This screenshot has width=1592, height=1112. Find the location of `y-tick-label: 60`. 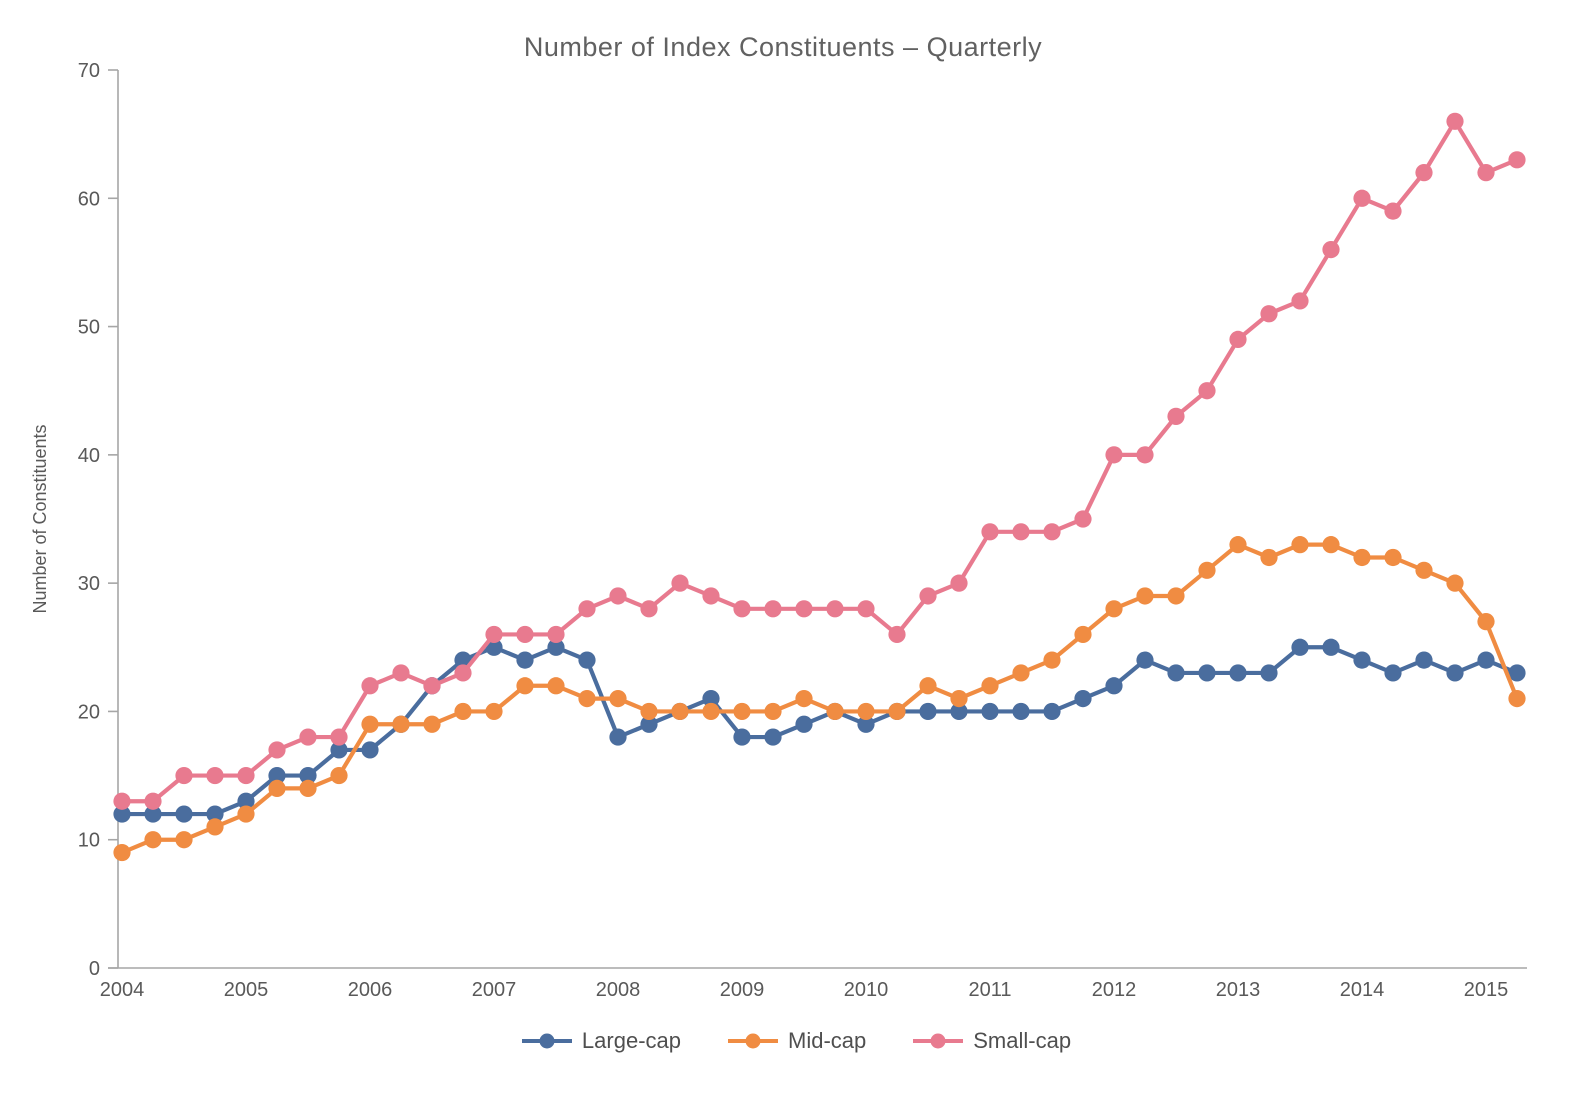

y-tick-label: 60 is located at coordinates (89, 199).